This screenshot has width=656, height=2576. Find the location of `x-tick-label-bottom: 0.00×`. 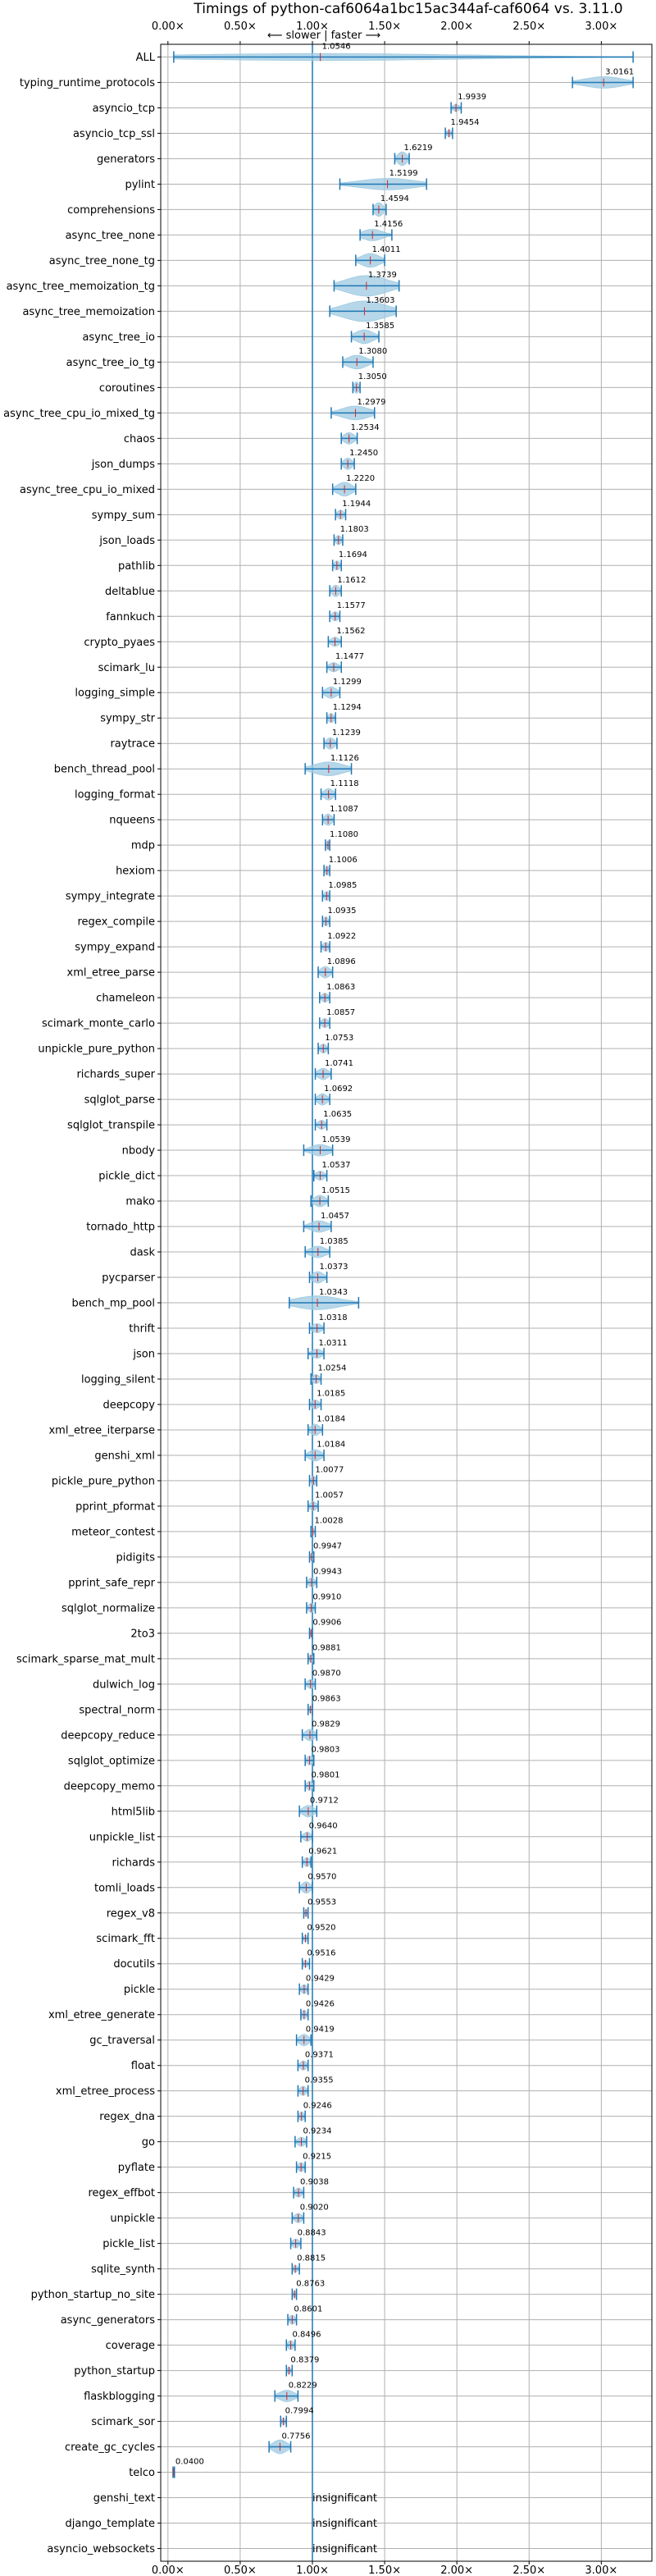

x-tick-label-bottom: 0.00× is located at coordinates (168, 2570).